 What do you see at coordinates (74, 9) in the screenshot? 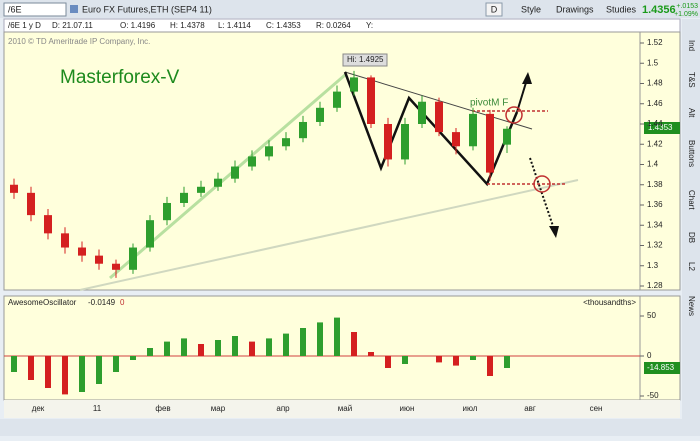
I see `icon` at bounding box center [74, 9].